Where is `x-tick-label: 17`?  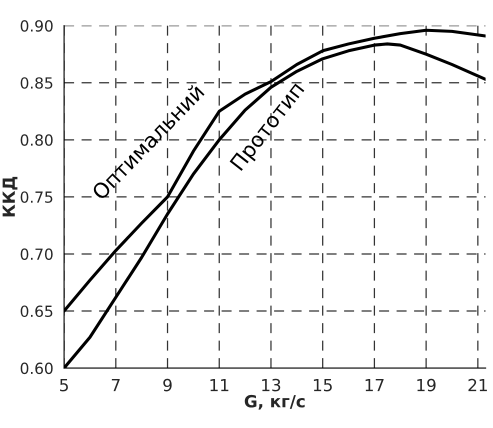
x-tick-label: 17 is located at coordinates (375, 385).